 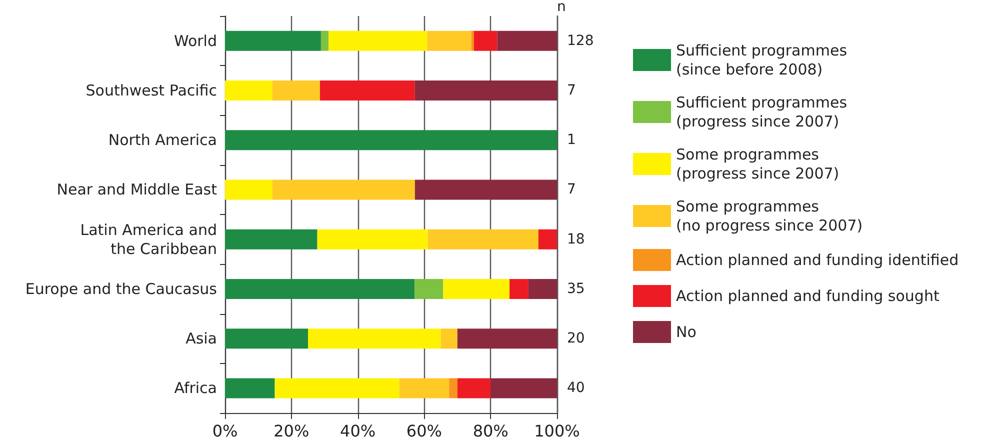 I want to click on legend-label: Action planned and funding identified, so click(x=817, y=260).